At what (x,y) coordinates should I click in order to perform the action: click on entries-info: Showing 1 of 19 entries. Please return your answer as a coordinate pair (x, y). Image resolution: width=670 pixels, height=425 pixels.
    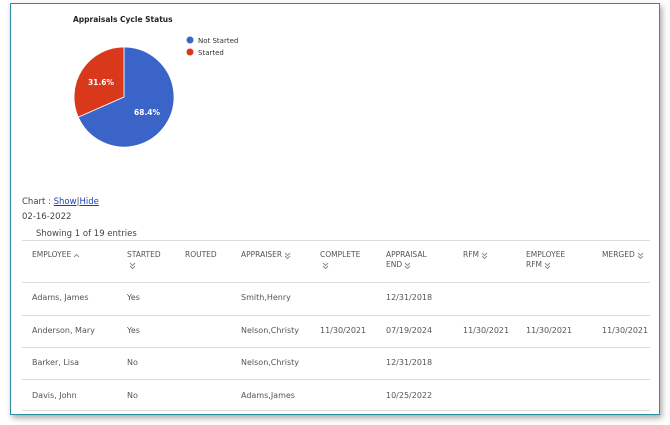
    Looking at the image, I should click on (86, 234).